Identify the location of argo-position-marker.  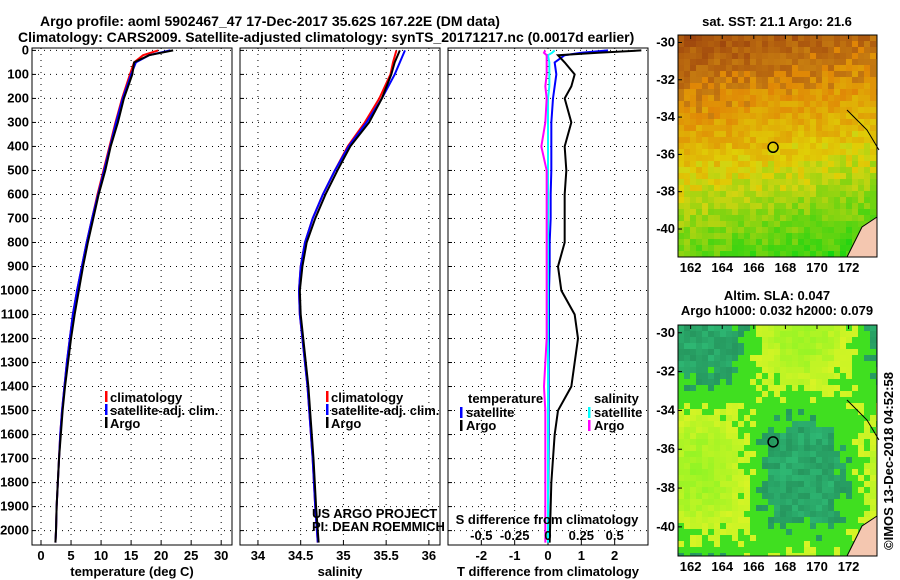
(773, 442).